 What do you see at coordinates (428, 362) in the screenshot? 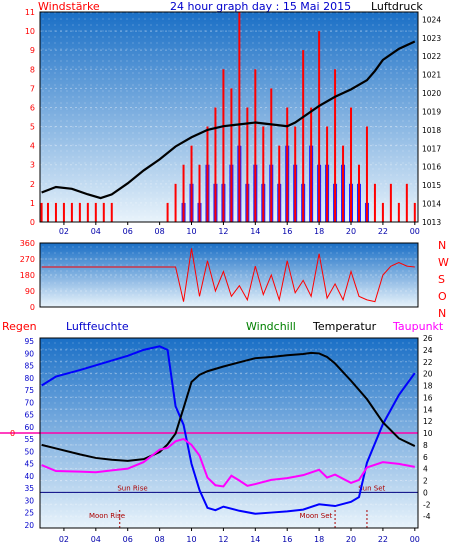
I see `bot-right-tick-label: 22` at bounding box center [428, 362].